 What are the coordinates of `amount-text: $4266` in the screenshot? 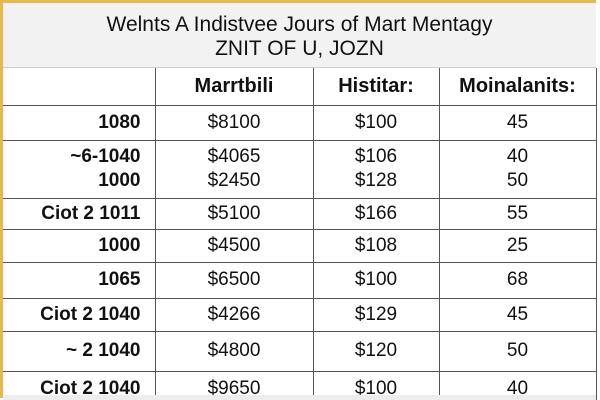 It's located at (234, 314).